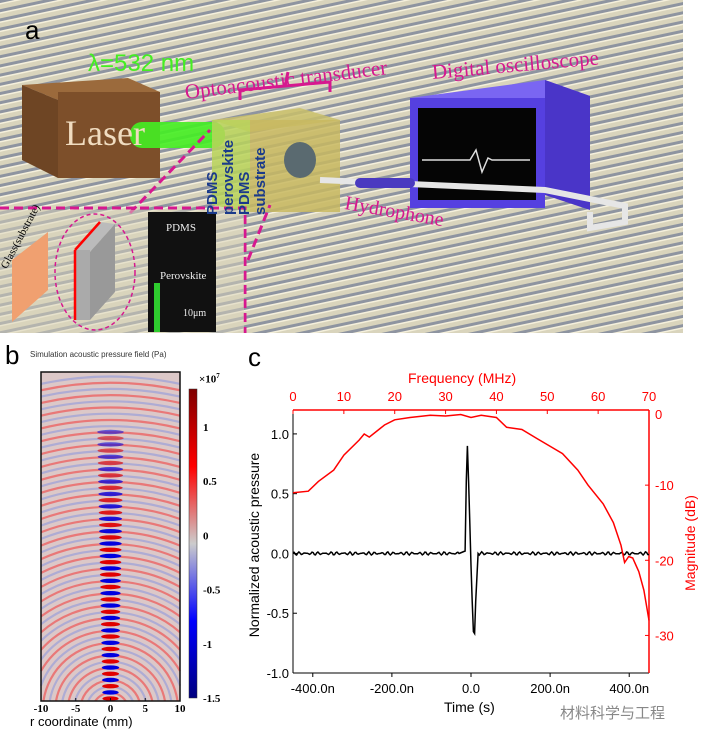 This screenshot has height=733, width=703. Describe the element at coordinates (30, 277) in the screenshot. I see `glass-substrate` at that location.